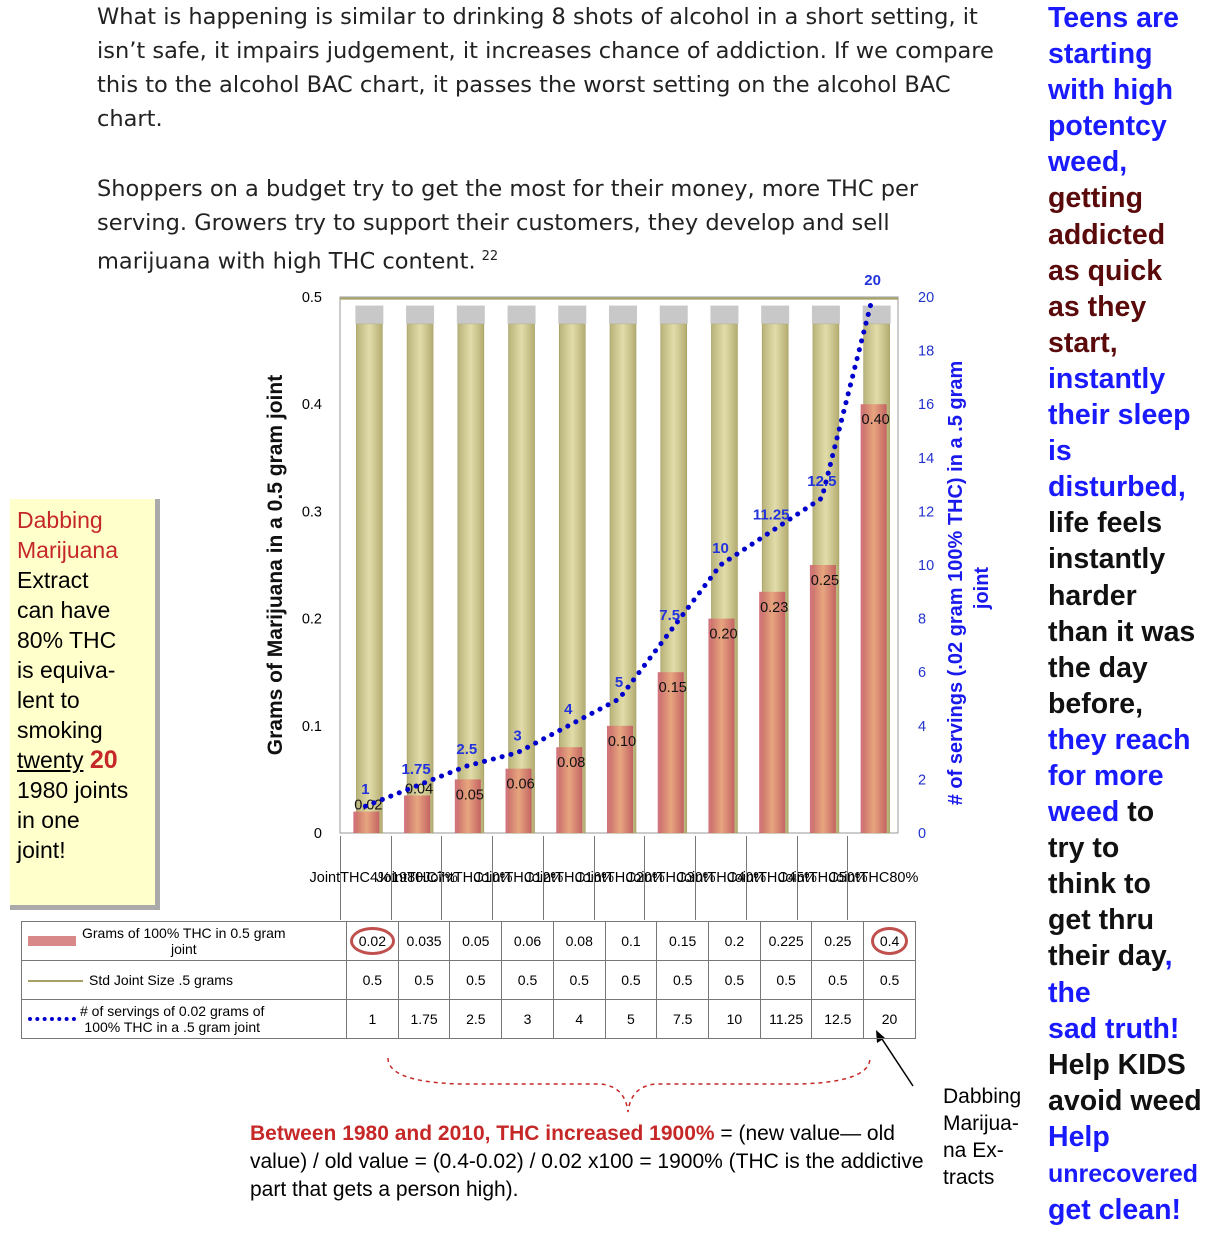 This screenshot has height=1236, width=1222. I want to click on y2-tick-label: 8, so click(922, 620).